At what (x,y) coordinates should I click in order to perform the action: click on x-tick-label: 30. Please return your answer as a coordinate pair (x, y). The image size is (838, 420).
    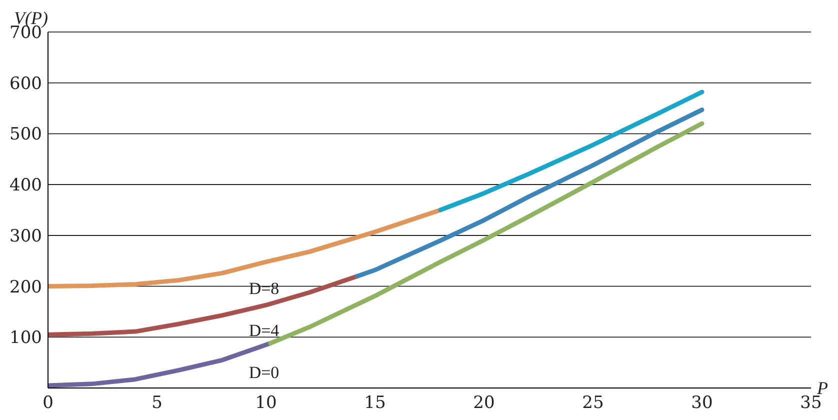
    Looking at the image, I should click on (702, 403).